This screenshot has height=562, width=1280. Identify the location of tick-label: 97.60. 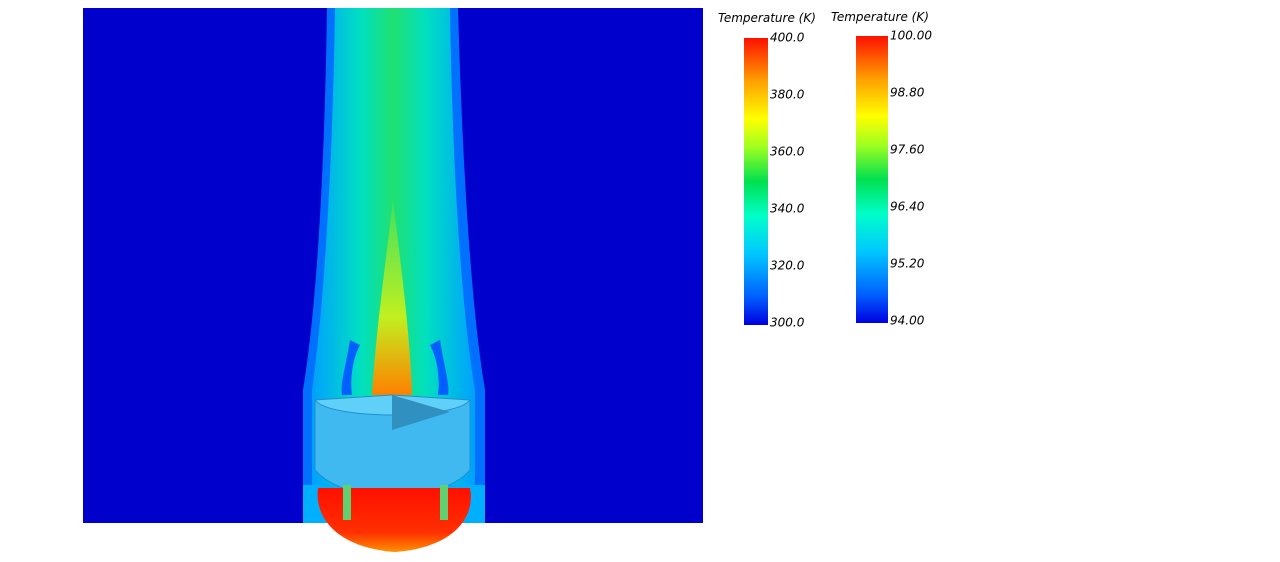
(907, 150).